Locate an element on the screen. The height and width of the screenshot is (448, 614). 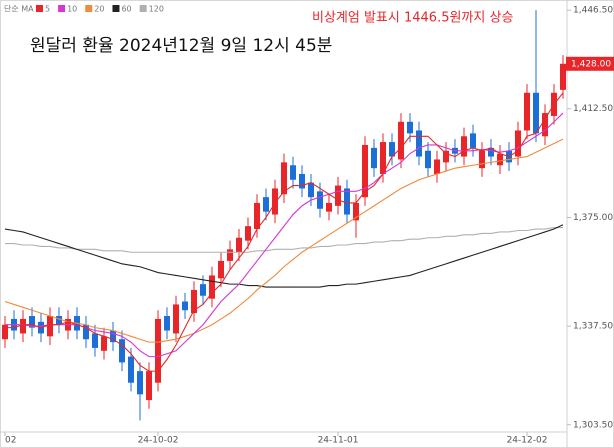
x-tick-label: 02 is located at coordinates (10, 441).